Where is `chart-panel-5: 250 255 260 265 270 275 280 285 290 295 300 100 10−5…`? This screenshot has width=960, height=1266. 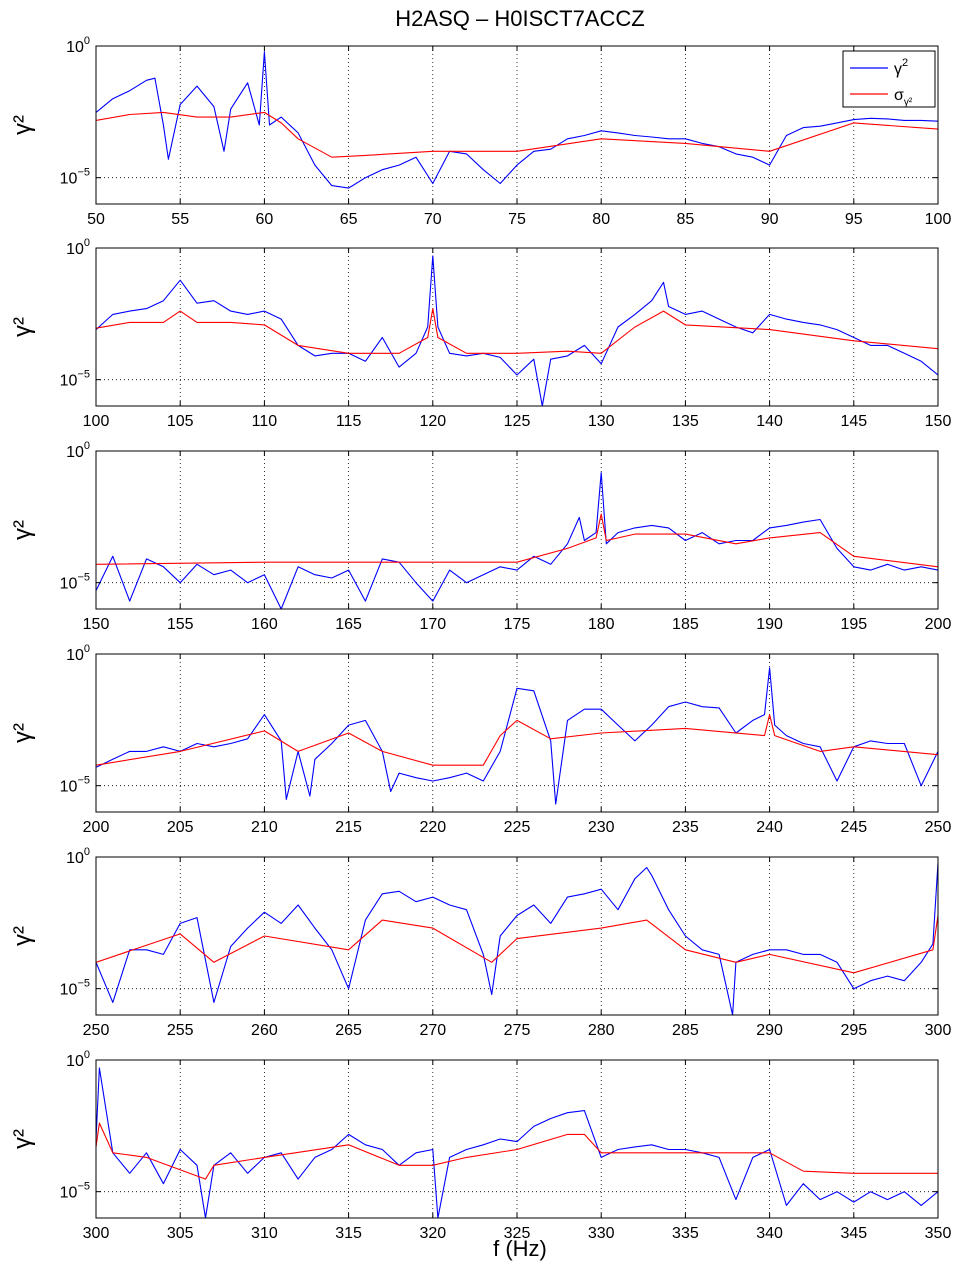
chart-panel-5: 250 255 260 265 270 275 280 285 290 295 300 100 10−5… is located at coordinates (480, 942).